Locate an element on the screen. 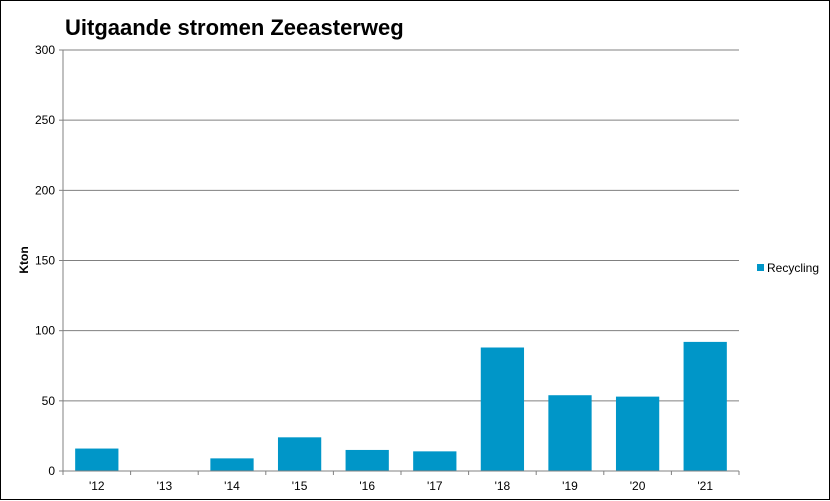 This screenshot has height=501, width=830. y-tick-label: 0 is located at coordinates (51, 471).